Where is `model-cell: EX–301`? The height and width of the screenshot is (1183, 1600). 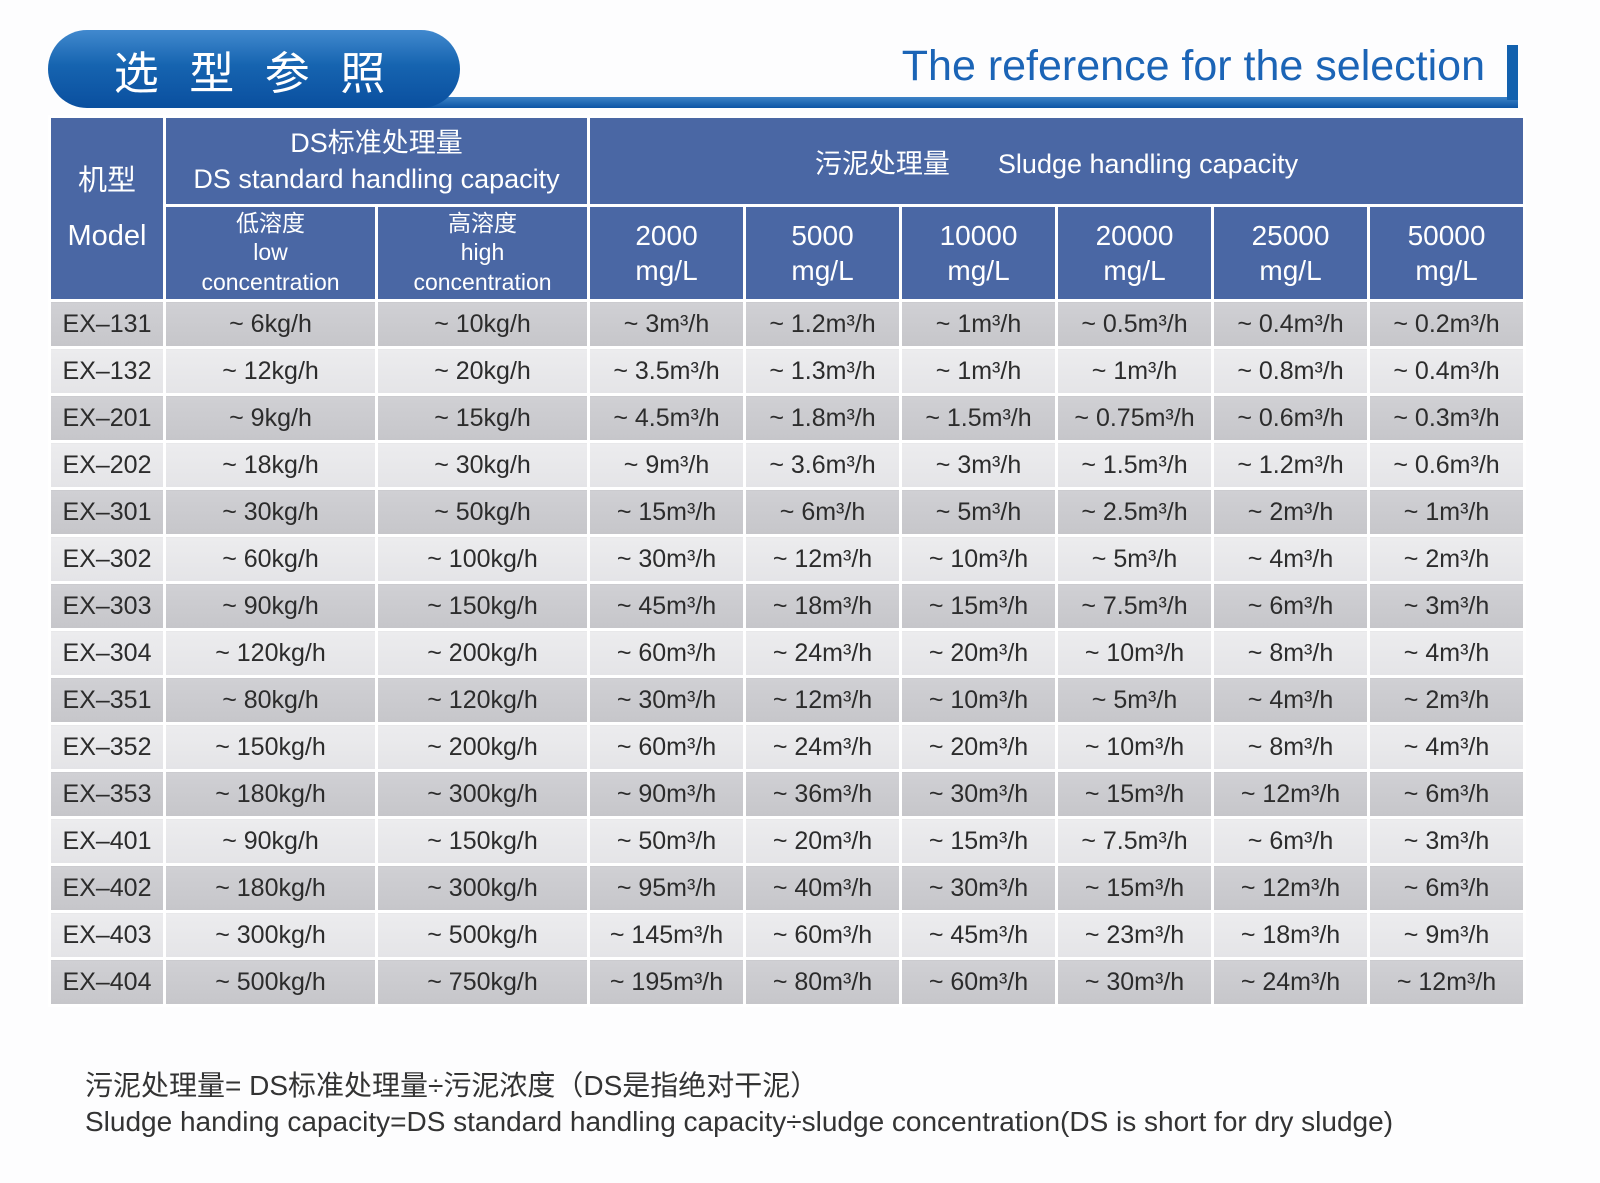 model-cell: EX–301 is located at coordinates (107, 512).